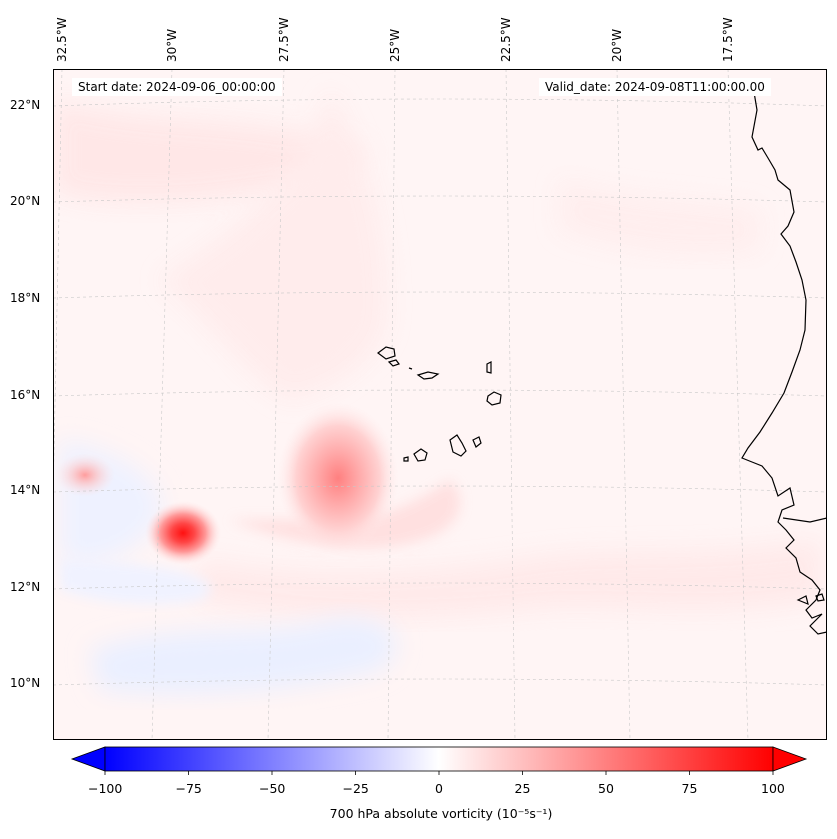  I want to click on pink-band-east, so click(660, 217).